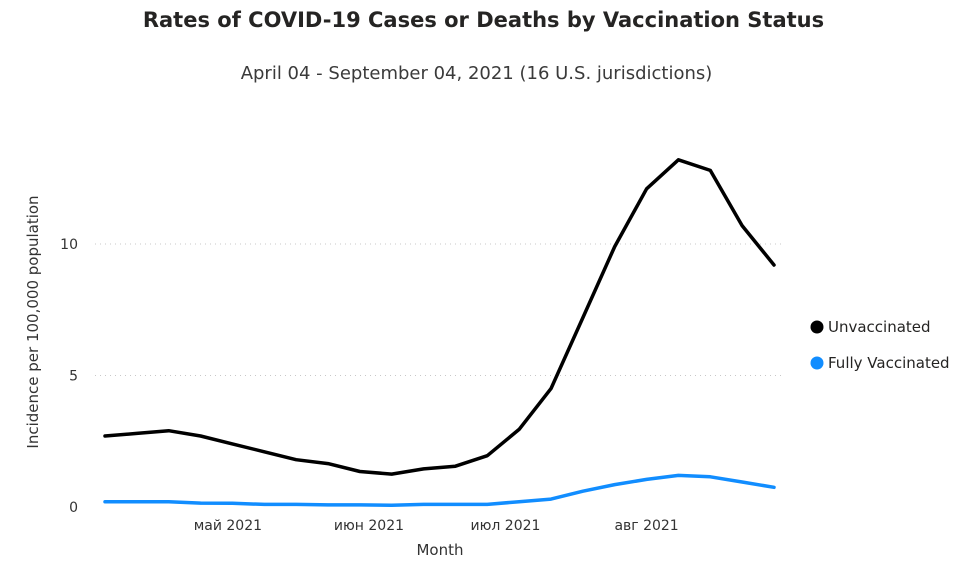  What do you see at coordinates (439, 490) in the screenshot?
I see `series-line-fully-vaccinated` at bounding box center [439, 490].